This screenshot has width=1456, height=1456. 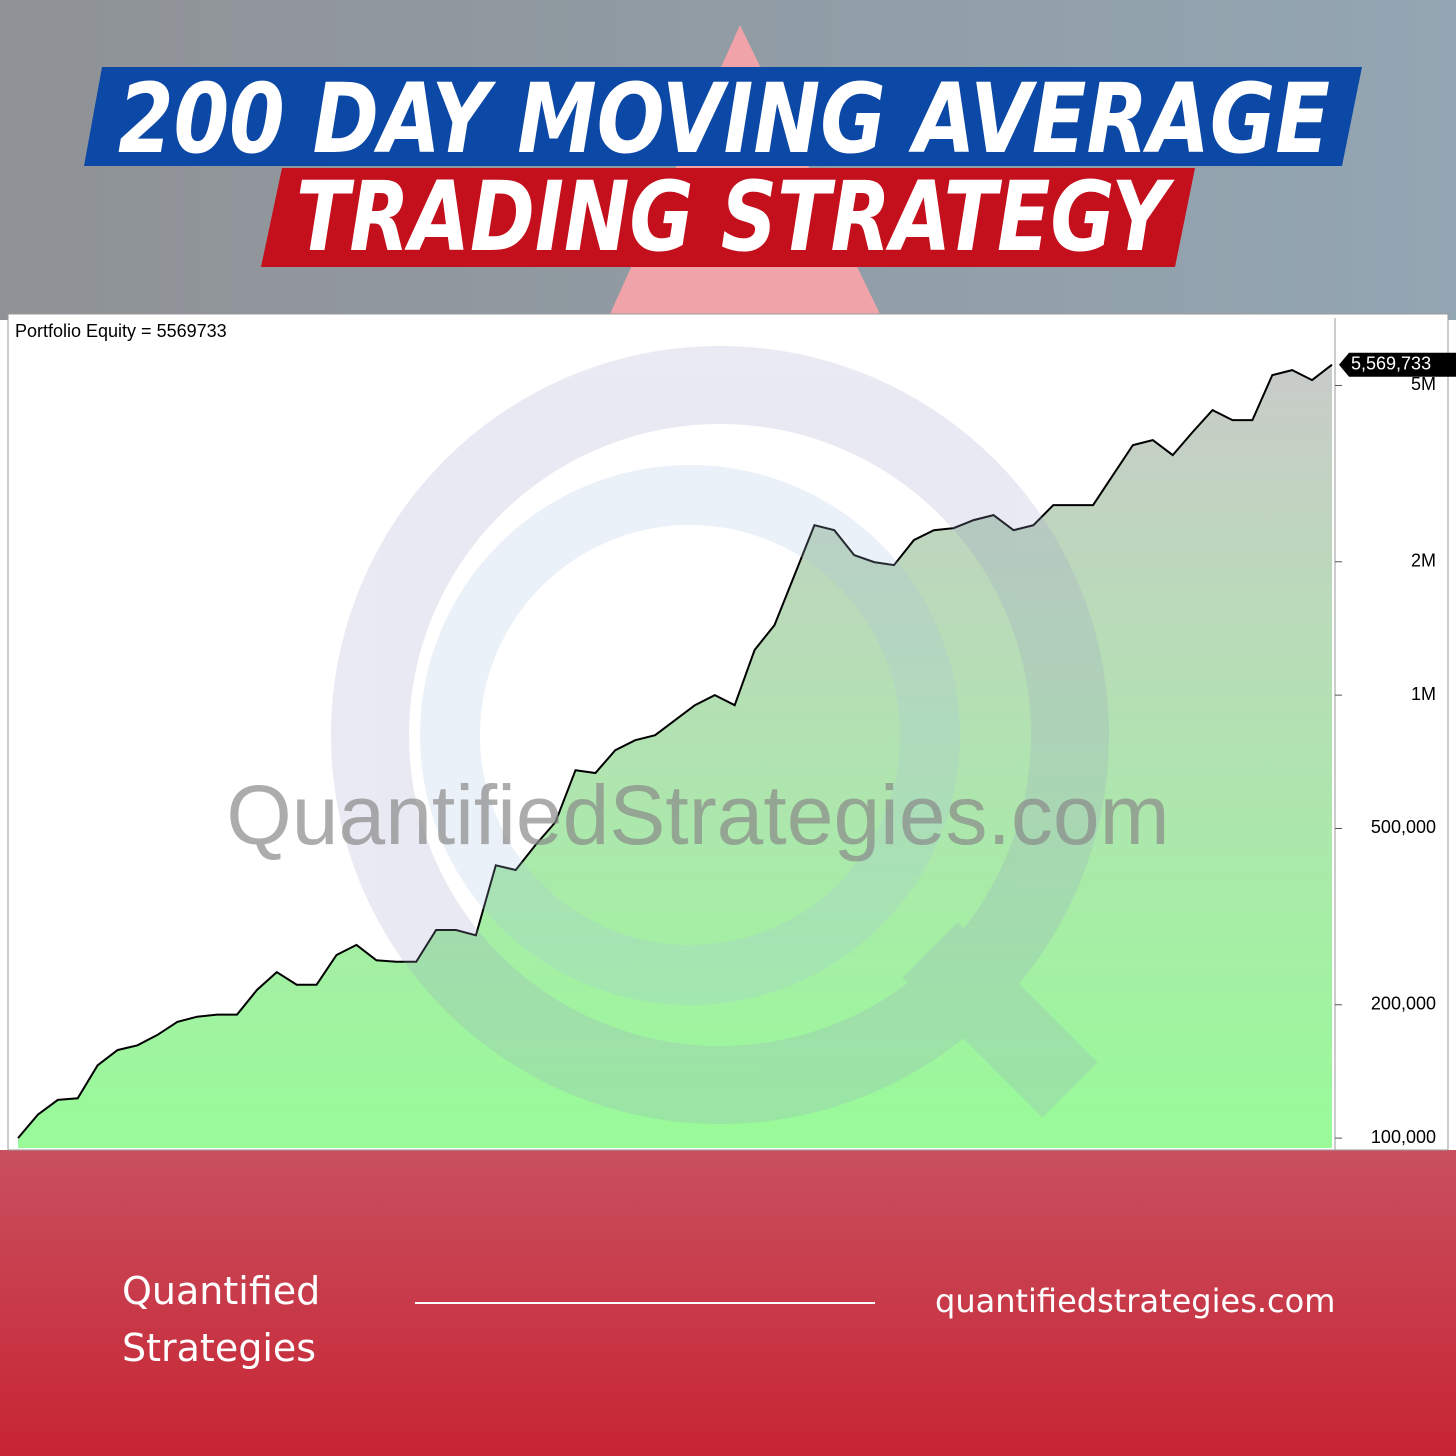 I want to click on y-tick-label: 2M, so click(x=1423, y=561).